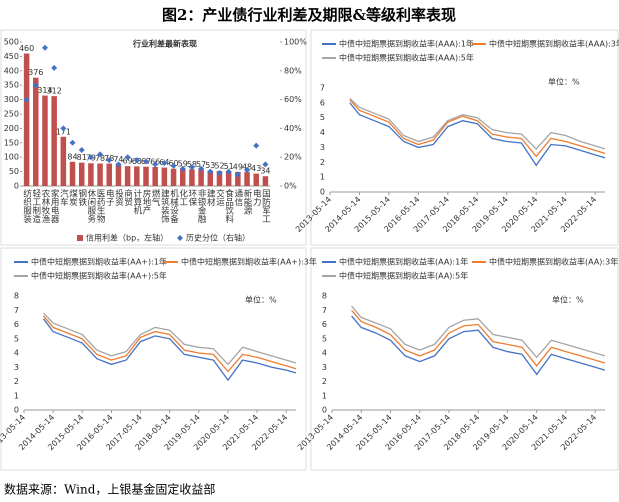 The width and height of the screenshot is (619, 502). Describe the element at coordinates (118, 197) in the screenshot. I see `x-tick-label: 投资` at that location.